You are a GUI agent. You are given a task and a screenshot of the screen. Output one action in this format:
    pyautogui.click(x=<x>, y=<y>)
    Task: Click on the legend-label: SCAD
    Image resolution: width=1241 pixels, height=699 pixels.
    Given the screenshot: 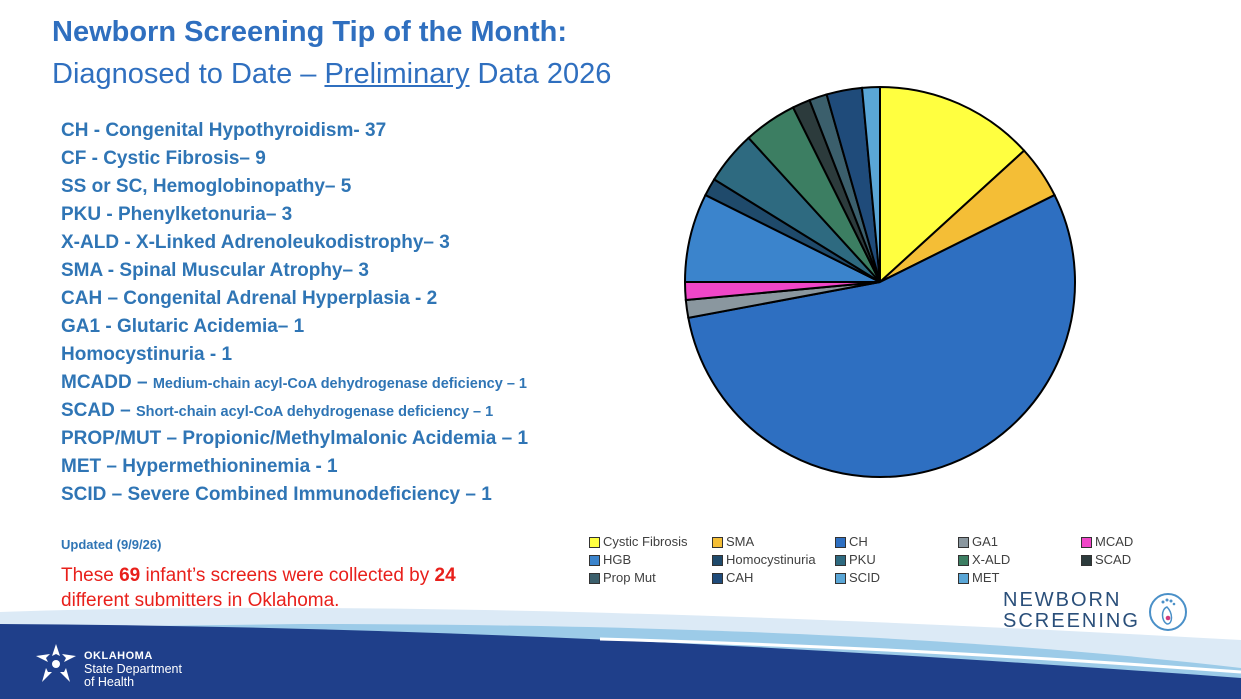 What is the action you would take?
    pyautogui.click(x=1113, y=559)
    